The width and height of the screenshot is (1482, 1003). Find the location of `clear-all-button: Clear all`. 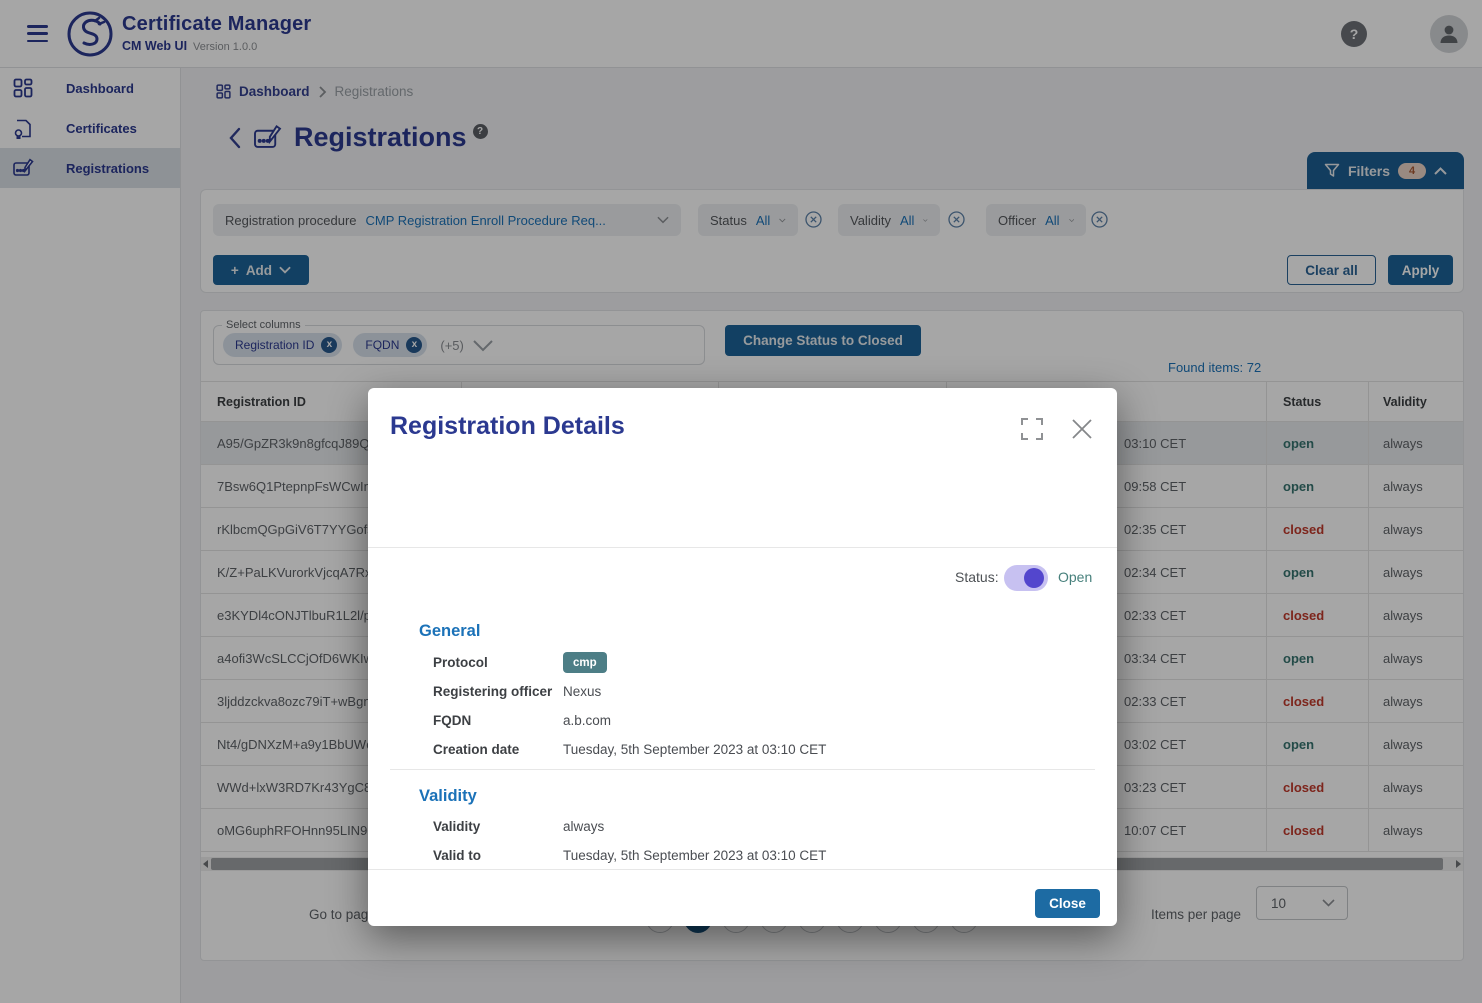

clear-all-button: Clear all is located at coordinates (1331, 270).